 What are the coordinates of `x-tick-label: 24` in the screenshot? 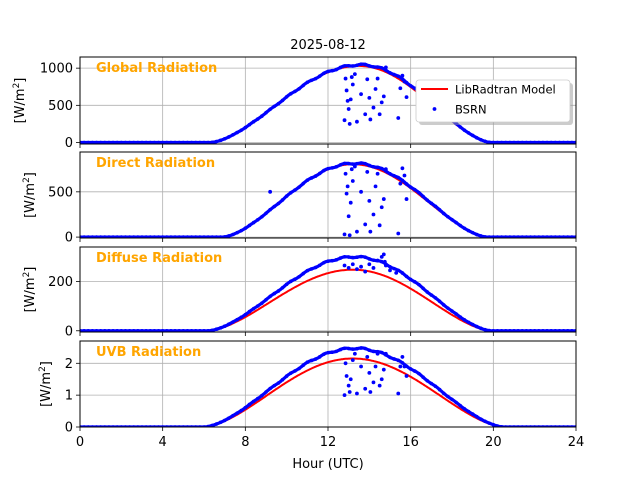 It's located at (576, 442).